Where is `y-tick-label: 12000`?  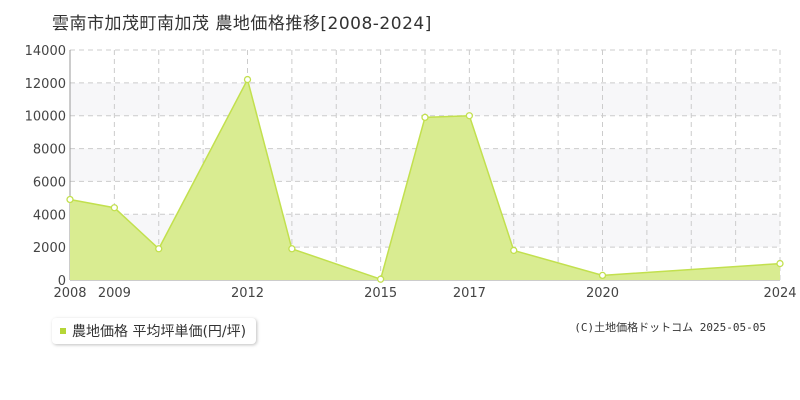
y-tick-label: 12000 is located at coordinates (45, 84).